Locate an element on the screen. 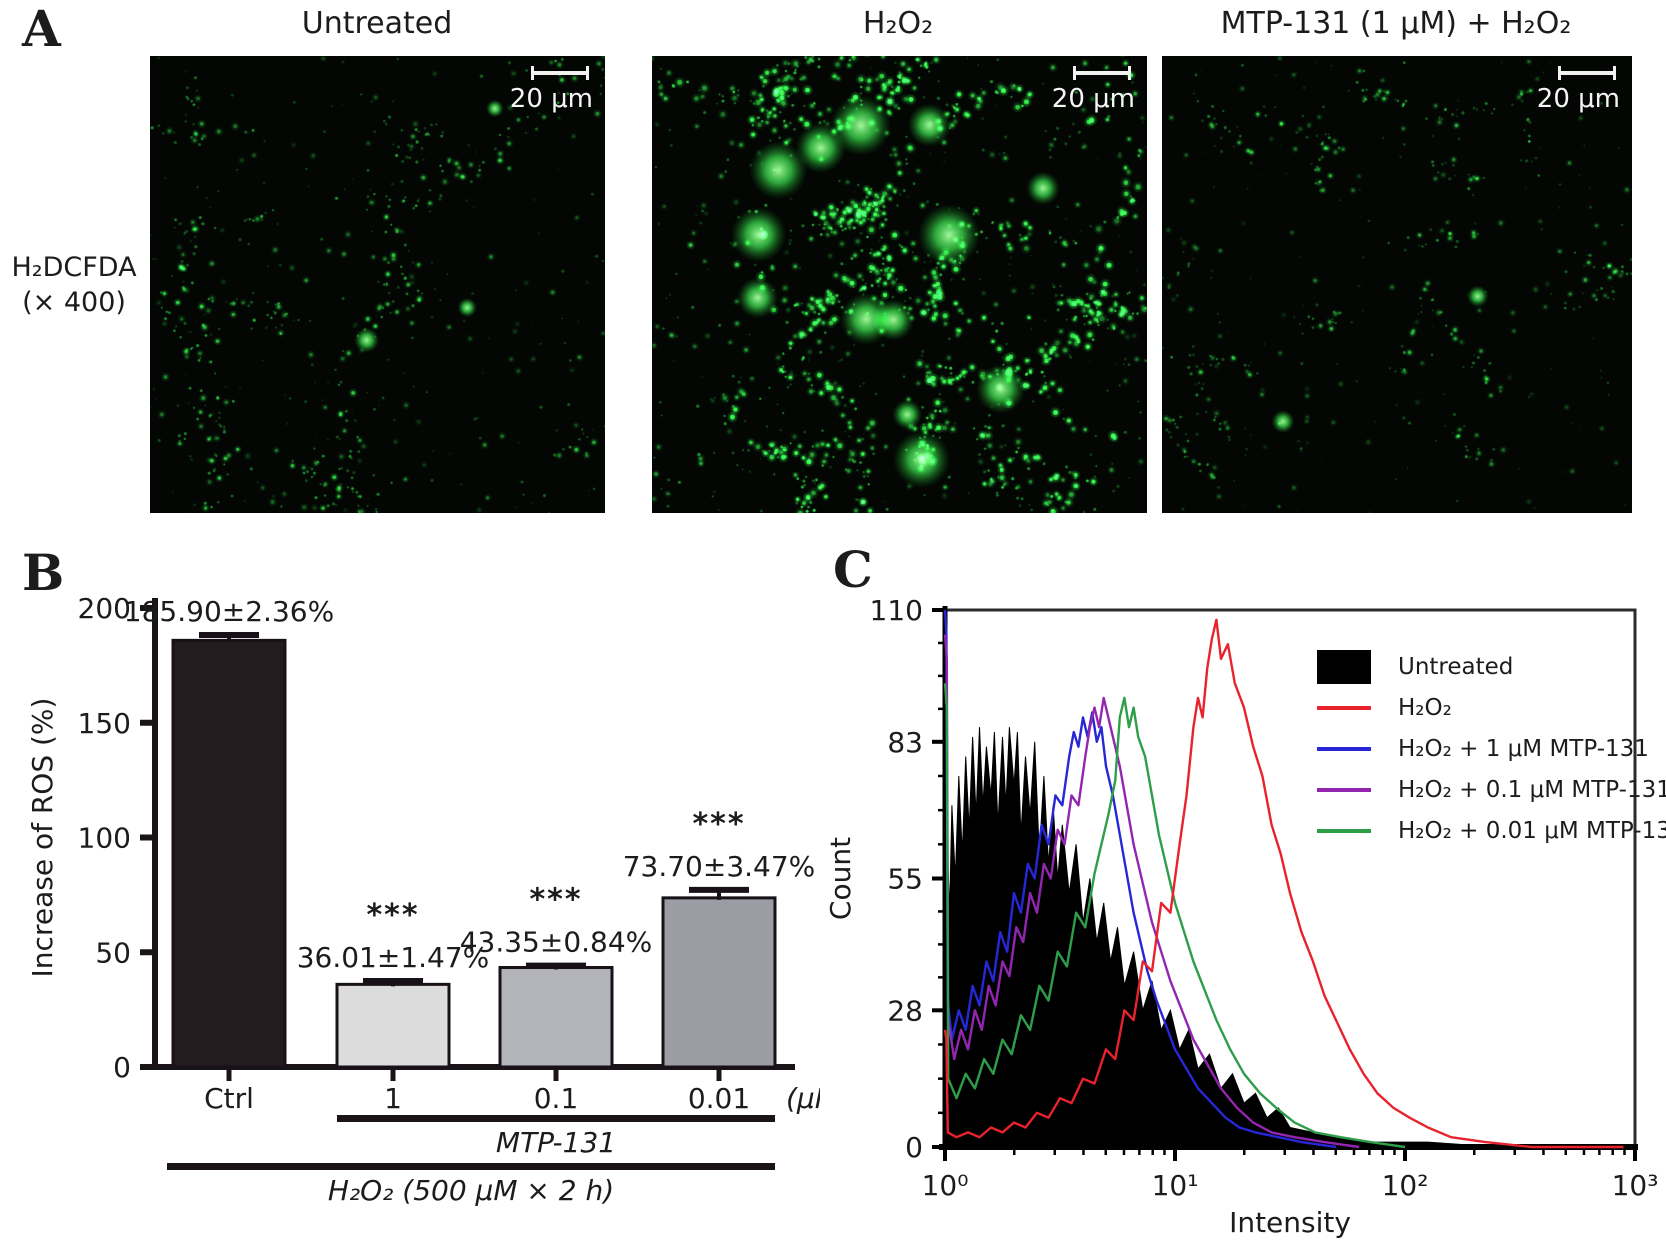  legend-entry: H₂O₂ + 0.1 μM MTP-131 is located at coordinates (1491, 790).